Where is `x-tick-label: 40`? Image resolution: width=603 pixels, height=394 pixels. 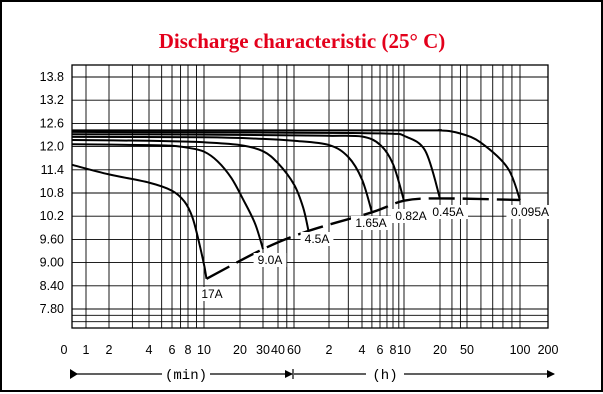 x-tick-label: 40 is located at coordinates (278, 350).